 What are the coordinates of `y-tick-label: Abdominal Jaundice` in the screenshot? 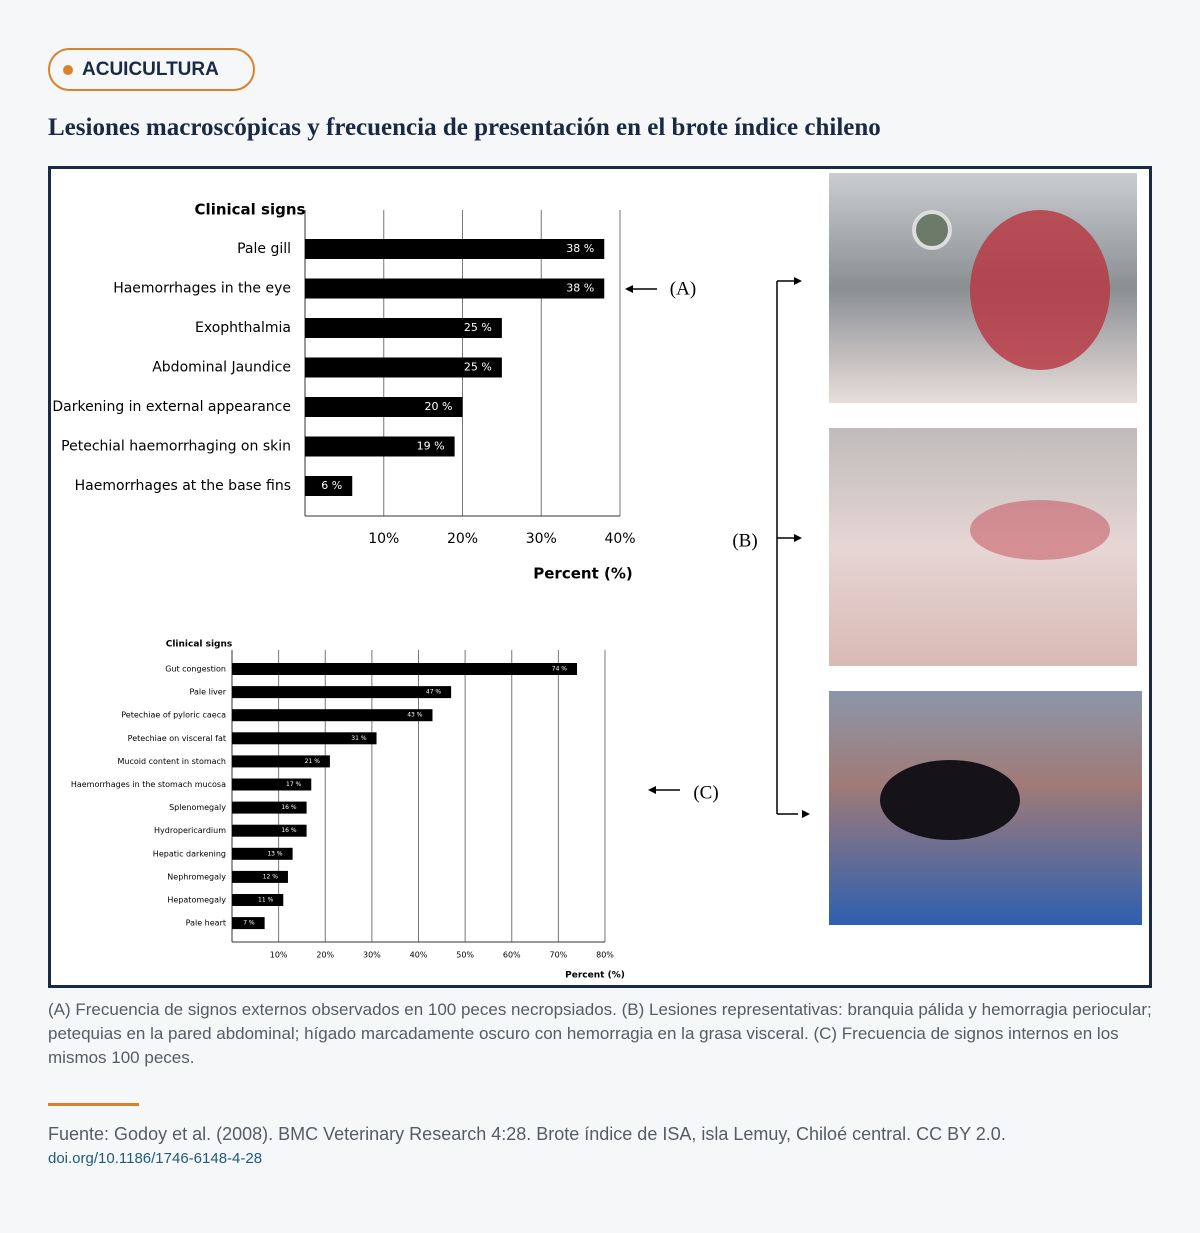 It's located at (221, 368).